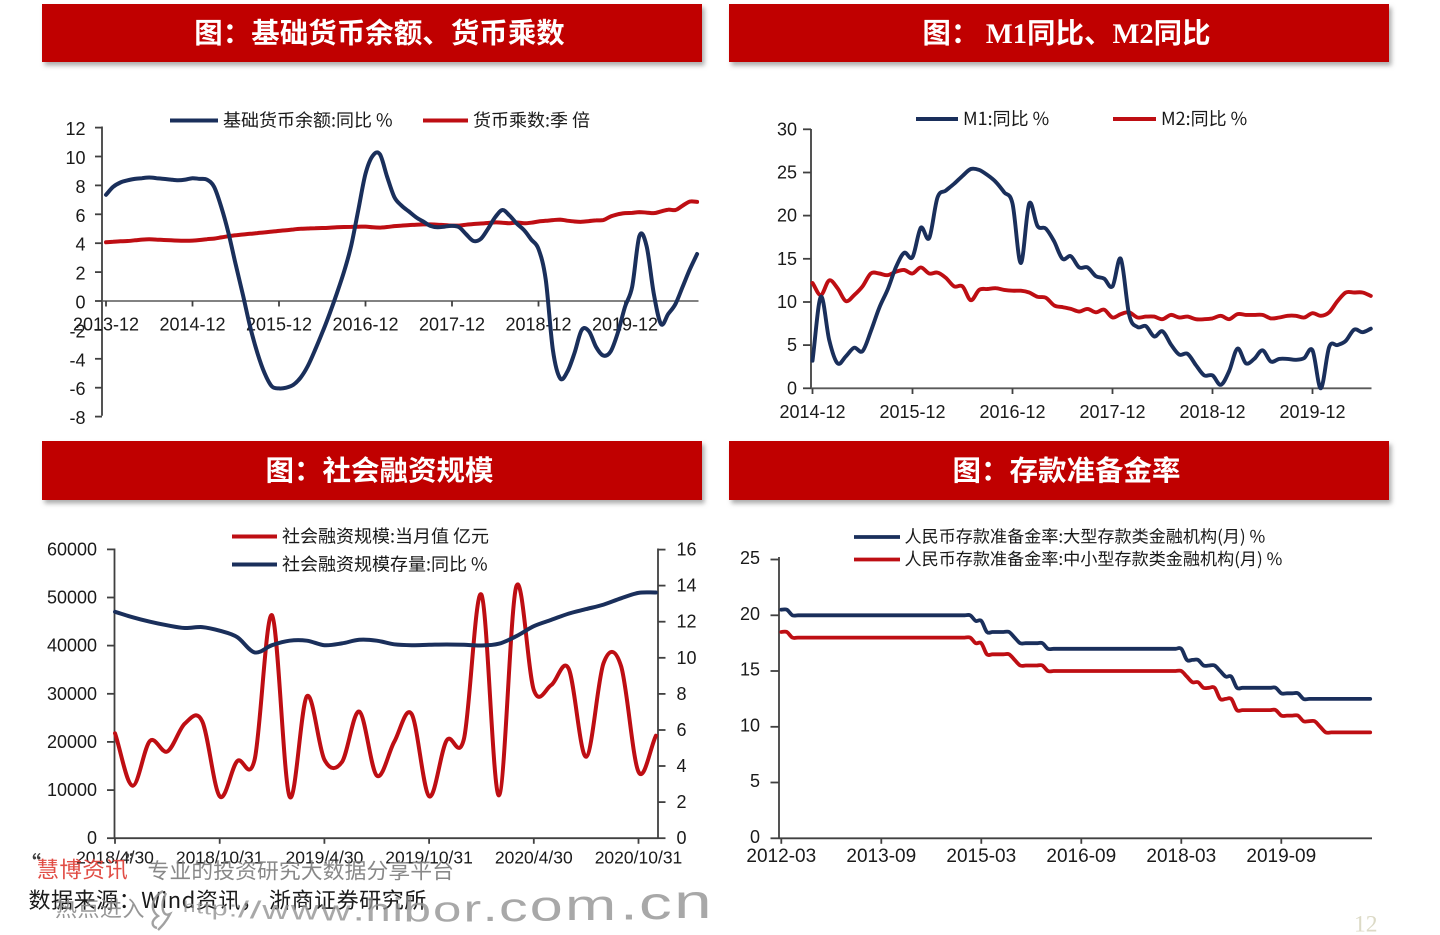  What do you see at coordinates (77, 331) in the screenshot?
I see `svg-text: -2` at bounding box center [77, 331].